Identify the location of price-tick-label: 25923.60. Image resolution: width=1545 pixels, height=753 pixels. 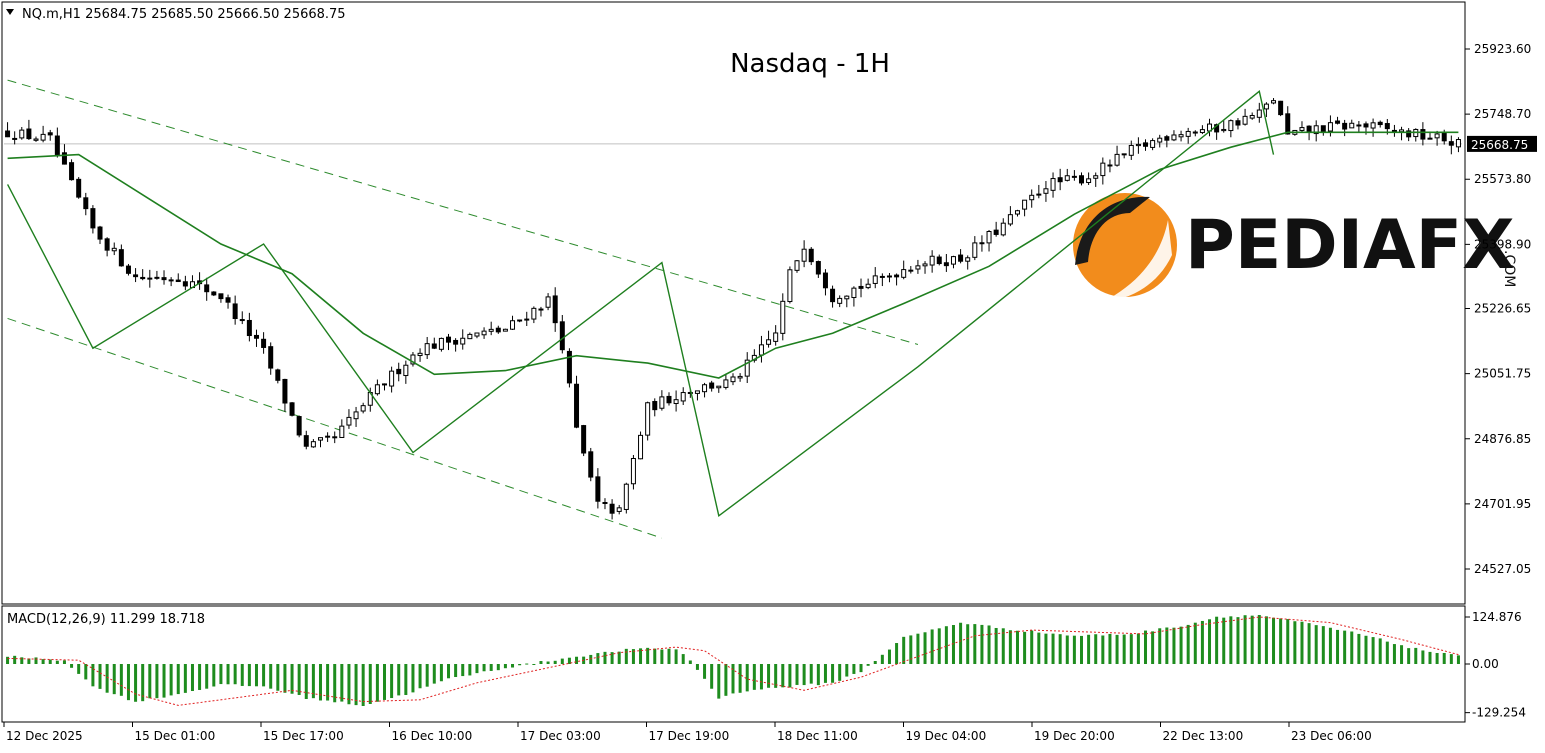
(1502, 49).